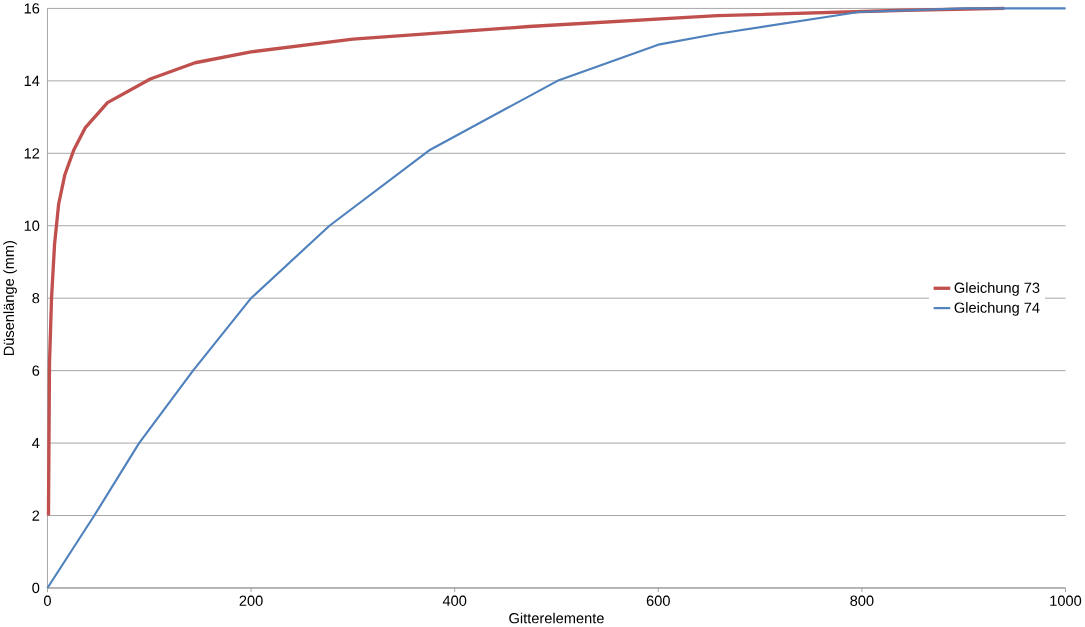 This screenshot has width=1085, height=627. What do you see at coordinates (454, 601) in the screenshot?
I see `x-tick-label: 400` at bounding box center [454, 601].